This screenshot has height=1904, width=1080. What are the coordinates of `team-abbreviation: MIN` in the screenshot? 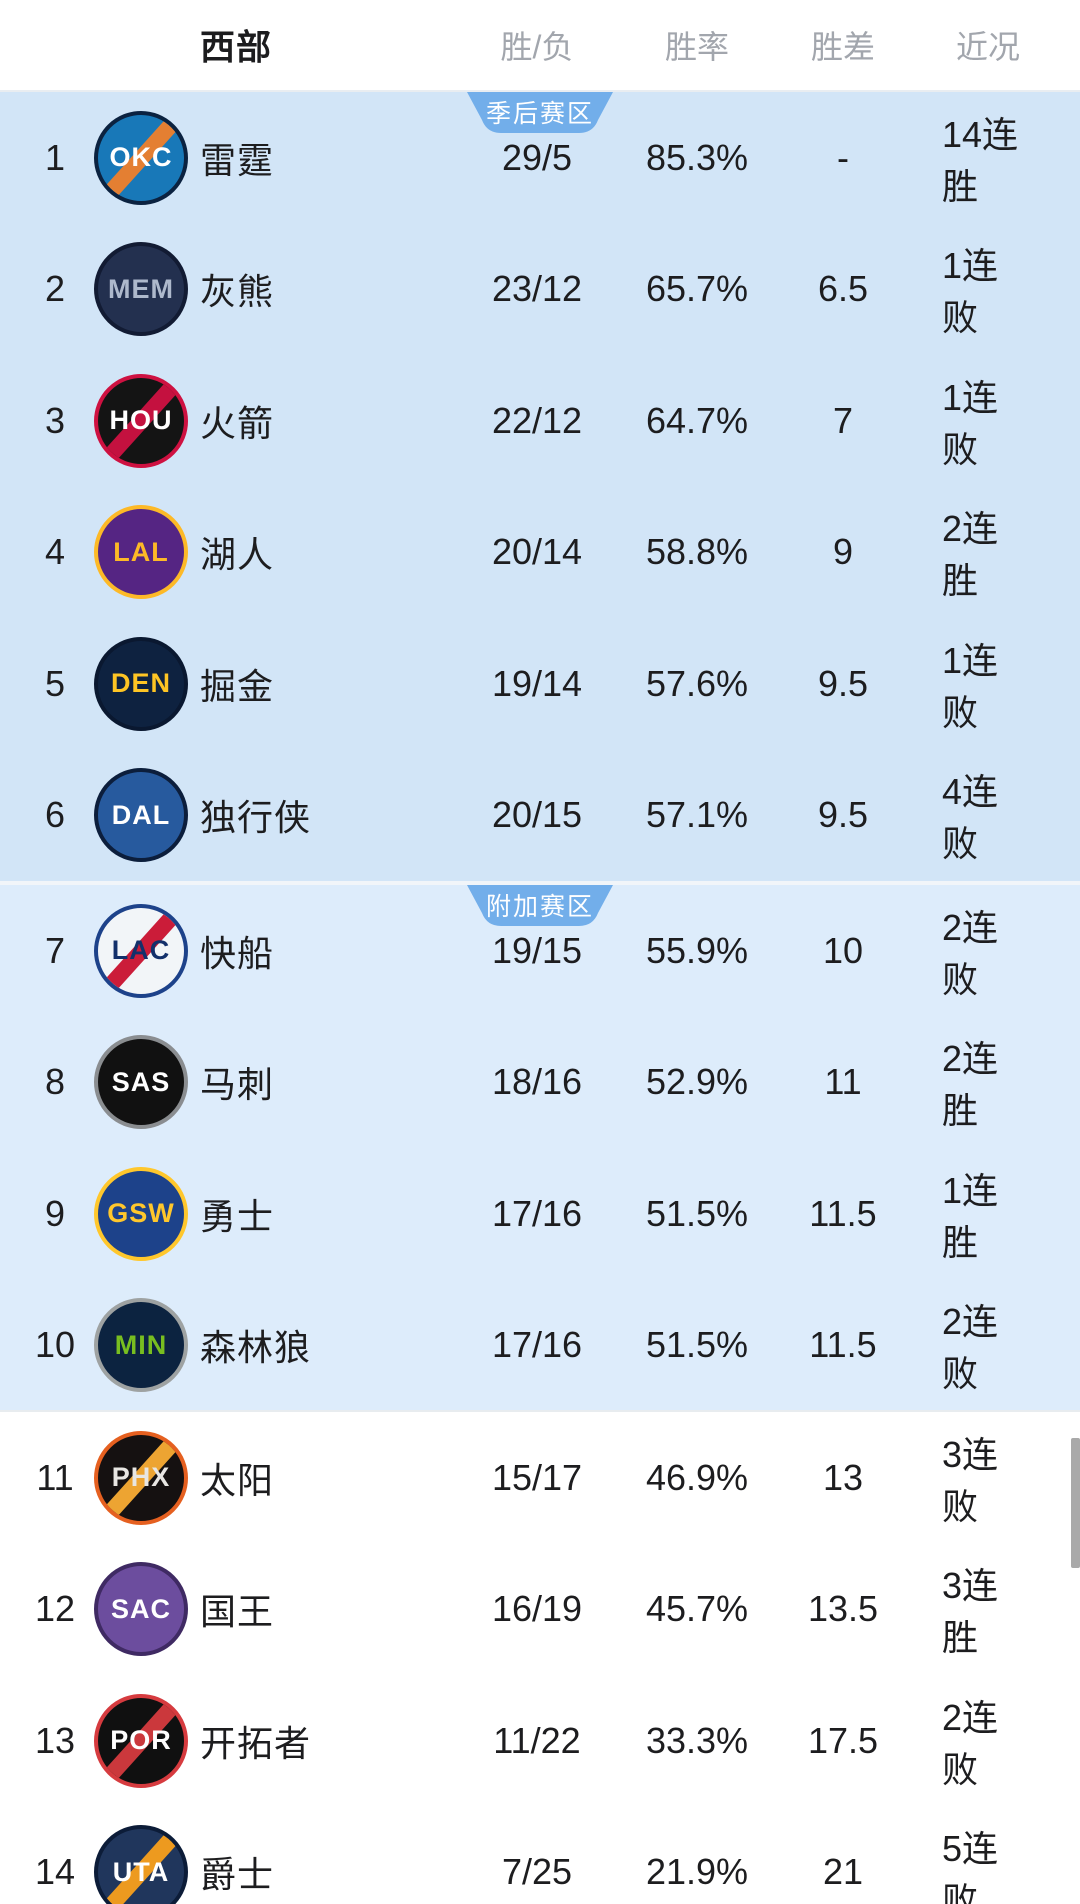 It's located at (141, 1344).